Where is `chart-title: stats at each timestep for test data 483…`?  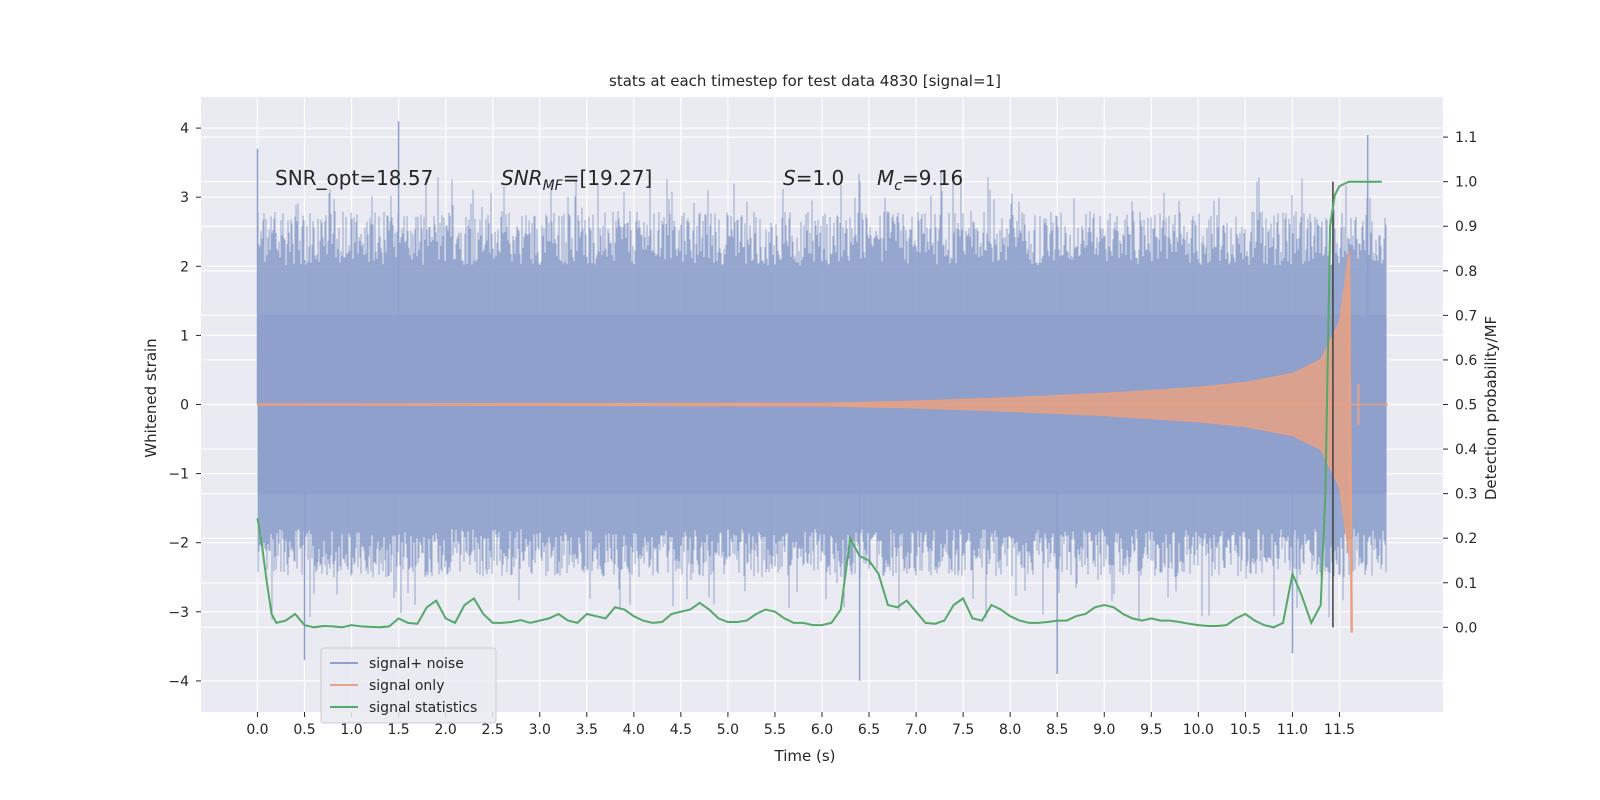
chart-title: stats at each timestep for test data 483… is located at coordinates (805, 81).